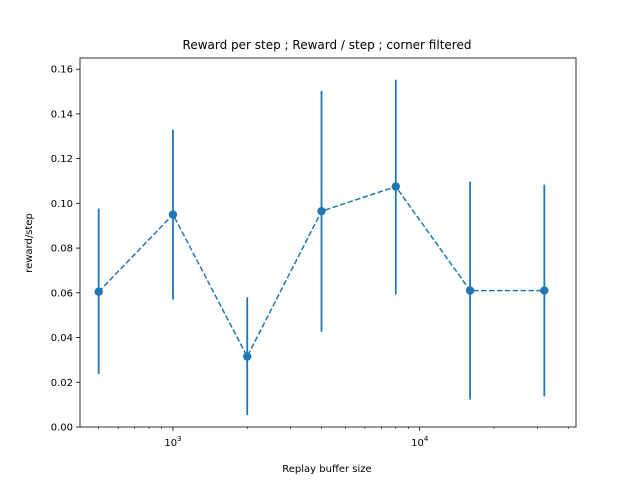  I want to click on y-tick-label: 0.10, so click(62, 204).